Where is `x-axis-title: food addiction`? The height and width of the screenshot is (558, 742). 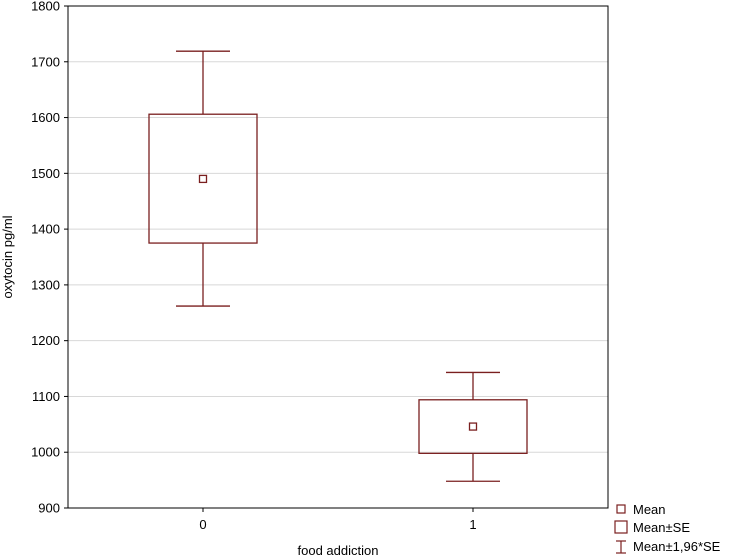
x-axis-title: food addiction is located at coordinates (338, 550).